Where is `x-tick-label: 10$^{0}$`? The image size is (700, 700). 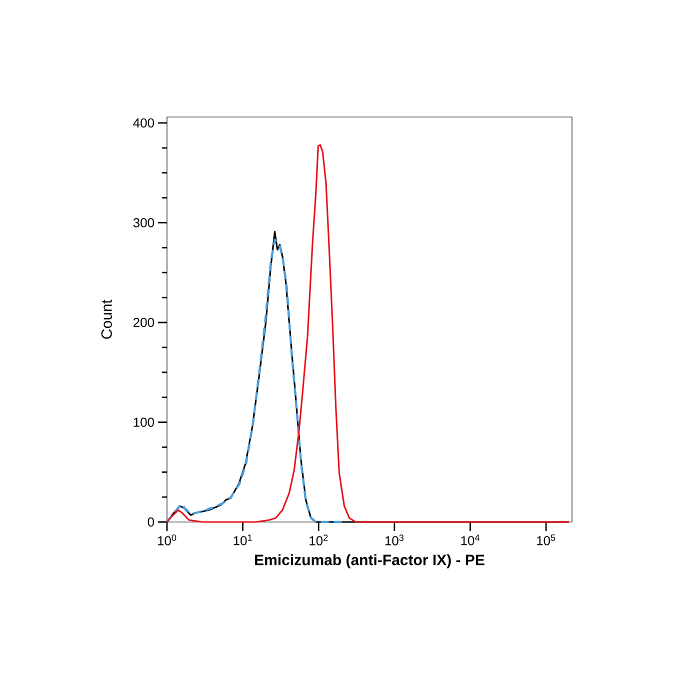
x-tick-label: 10$^{0}$ is located at coordinates (167, 540).